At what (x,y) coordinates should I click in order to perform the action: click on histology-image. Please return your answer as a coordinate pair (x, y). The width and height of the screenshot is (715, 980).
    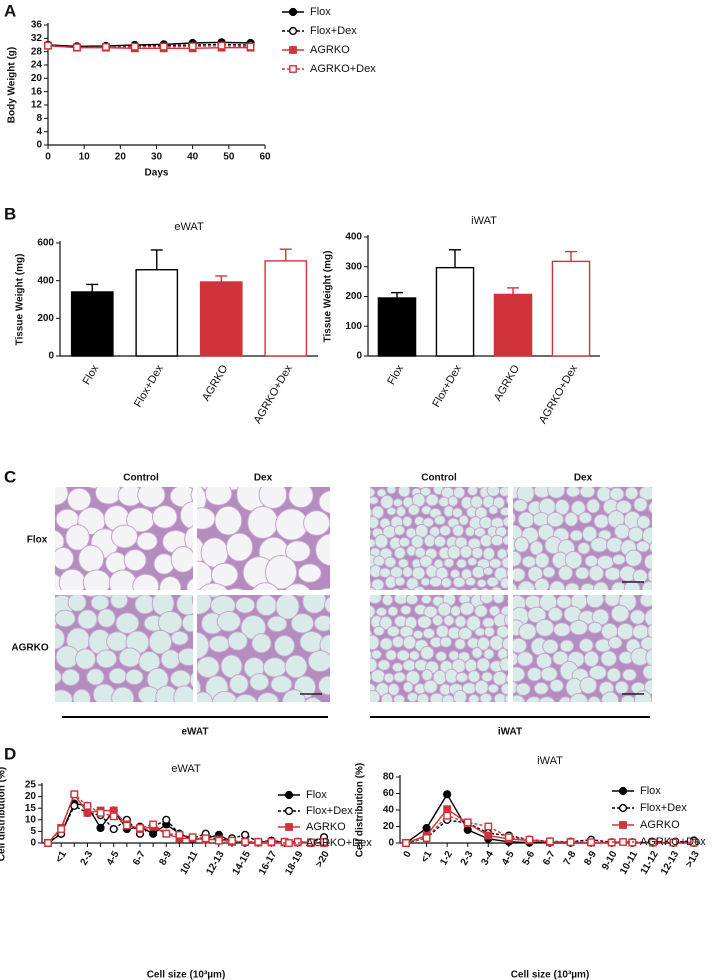
    Looking at the image, I should click on (263, 666).